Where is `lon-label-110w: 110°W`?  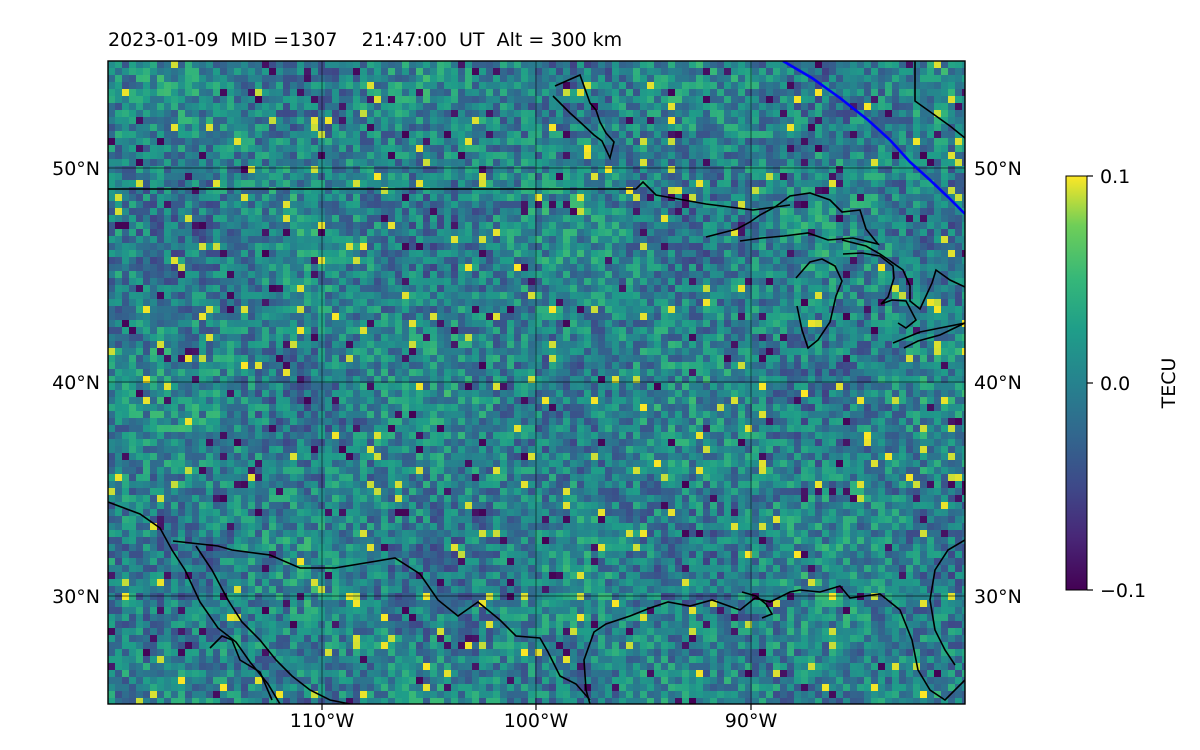 lon-label-110w: 110°W is located at coordinates (322, 721).